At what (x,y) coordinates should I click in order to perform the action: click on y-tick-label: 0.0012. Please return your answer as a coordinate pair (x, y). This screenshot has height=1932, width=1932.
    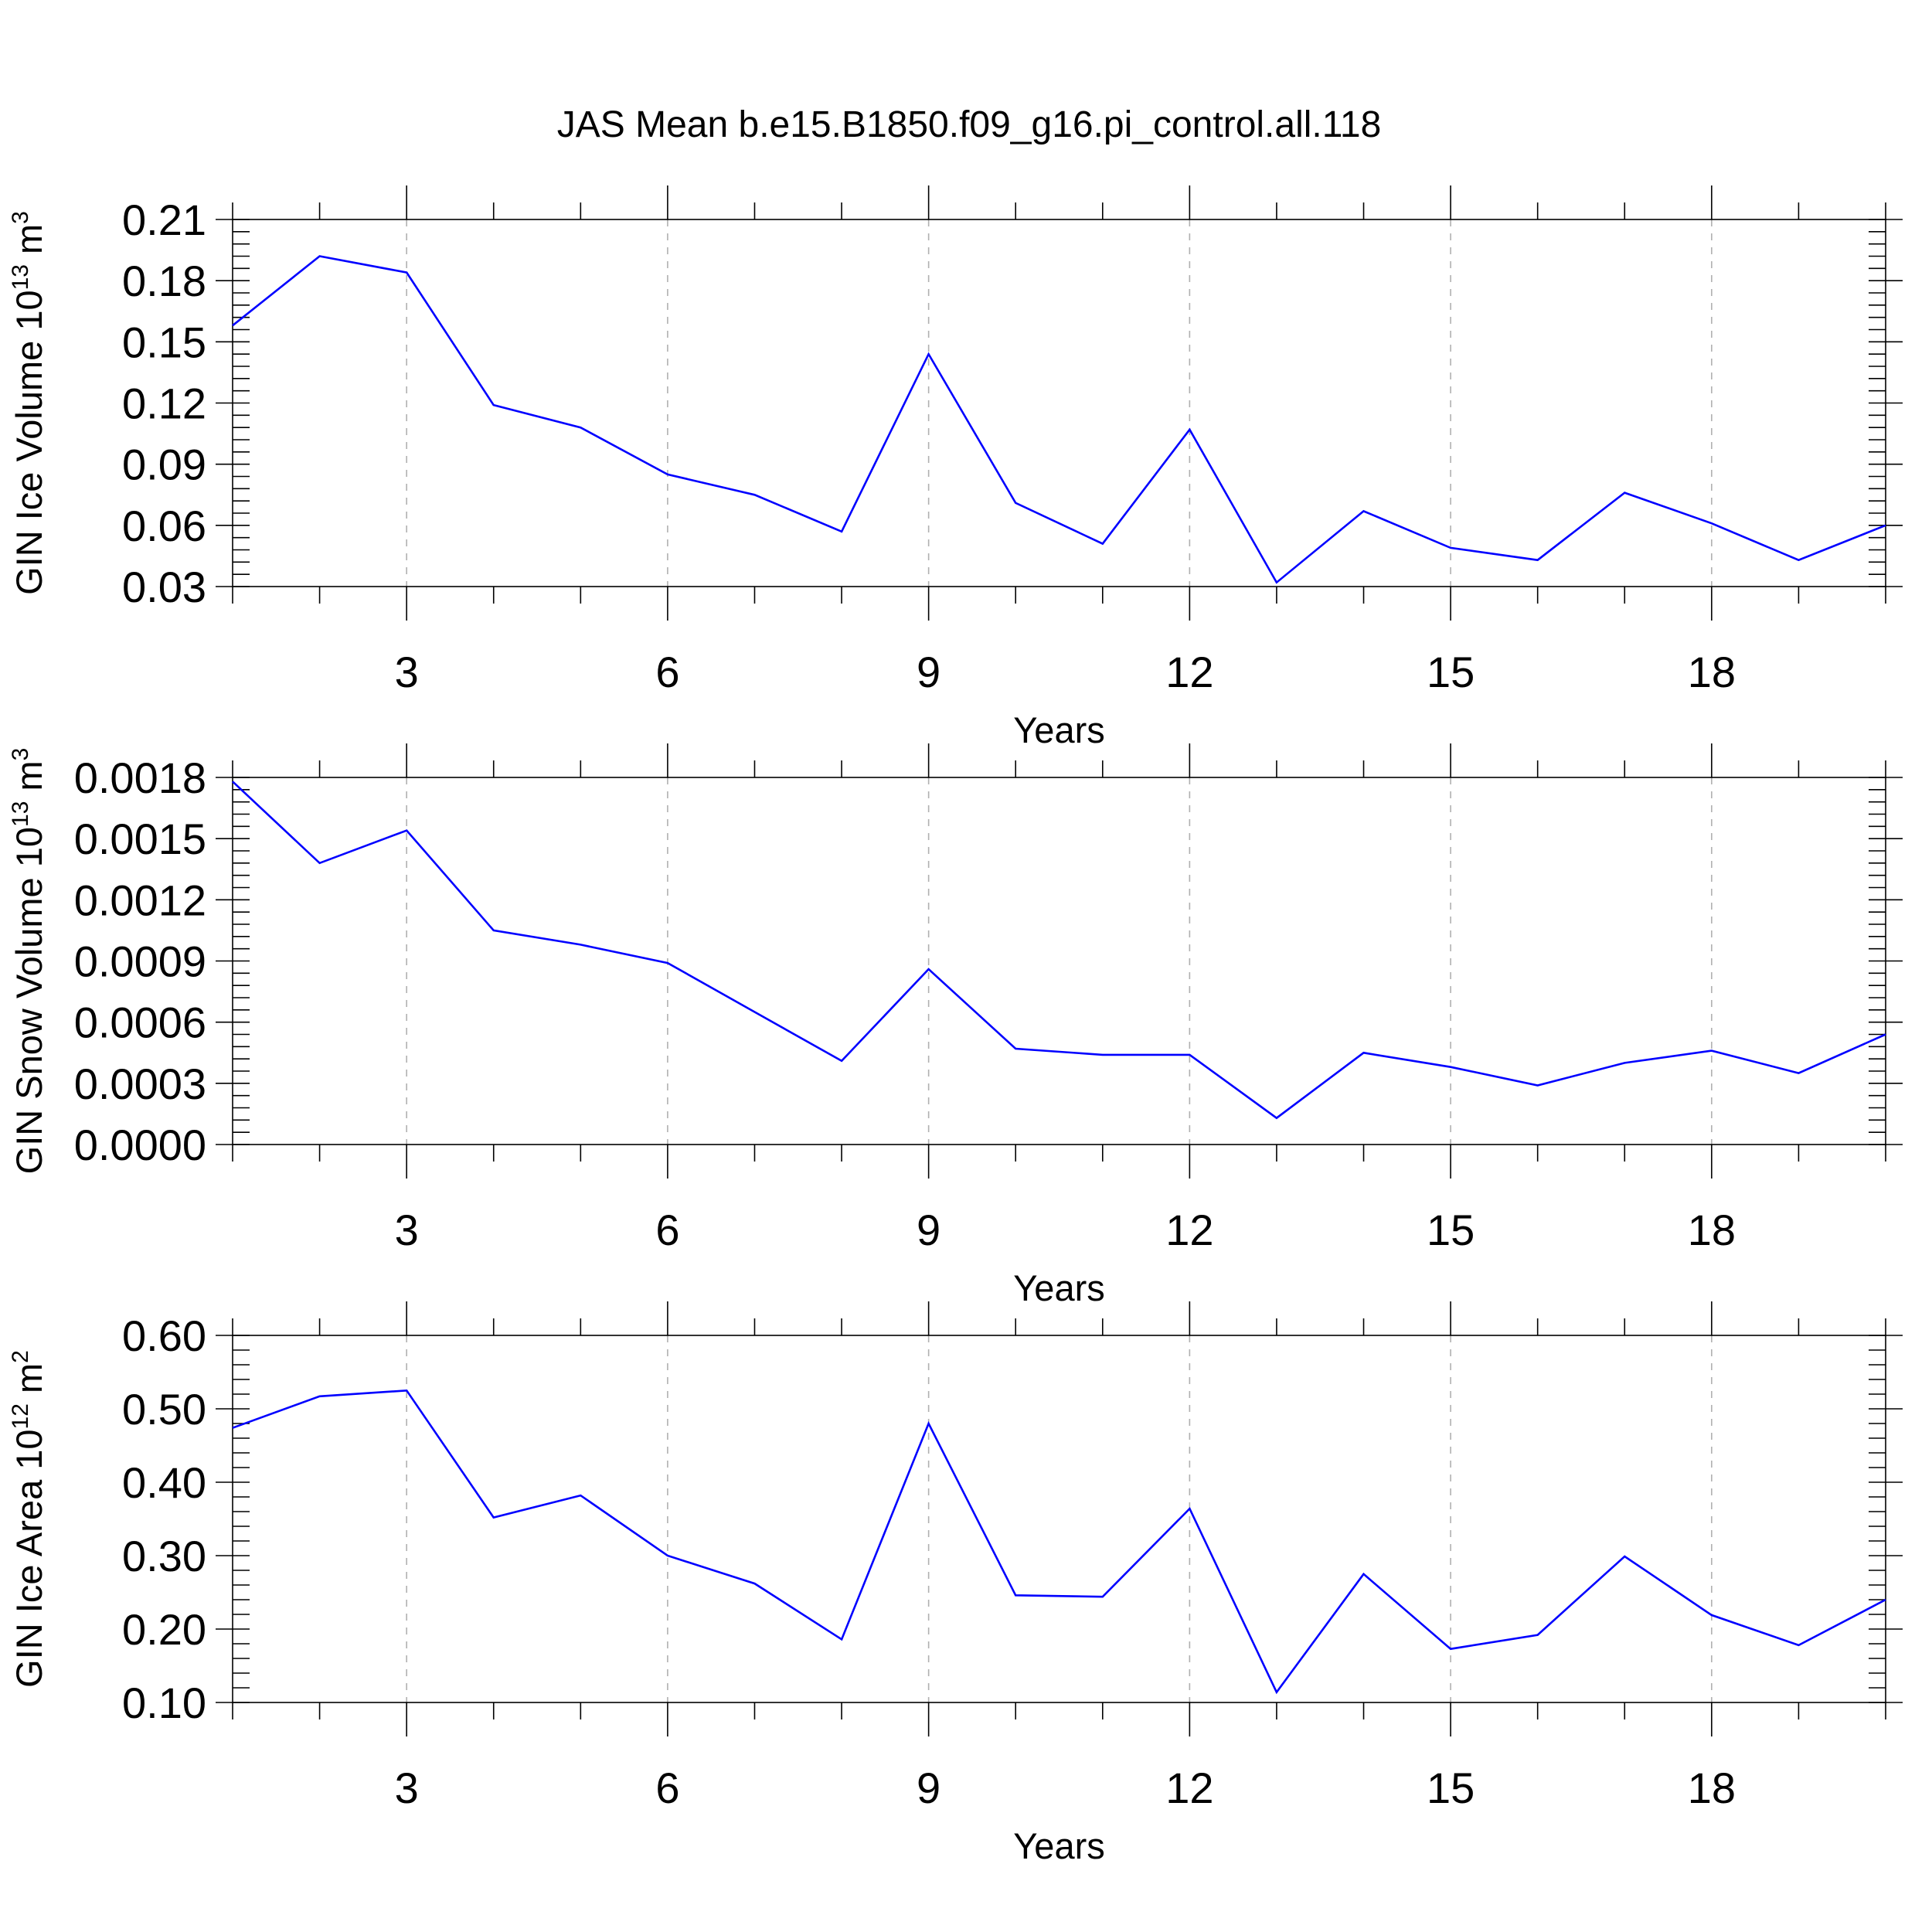
    Looking at the image, I should click on (140, 900).